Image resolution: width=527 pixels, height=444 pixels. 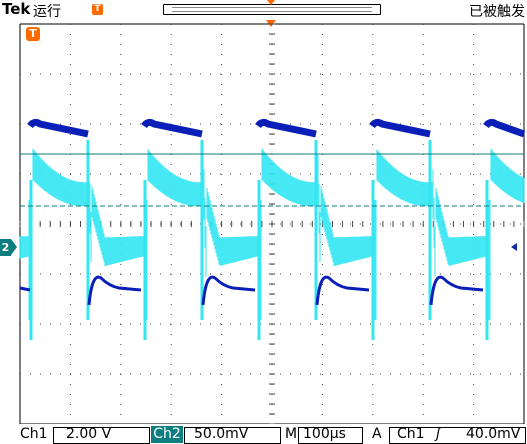 What do you see at coordinates (89, 434) in the screenshot?
I see `ch1-scale: 2.00 V` at bounding box center [89, 434].